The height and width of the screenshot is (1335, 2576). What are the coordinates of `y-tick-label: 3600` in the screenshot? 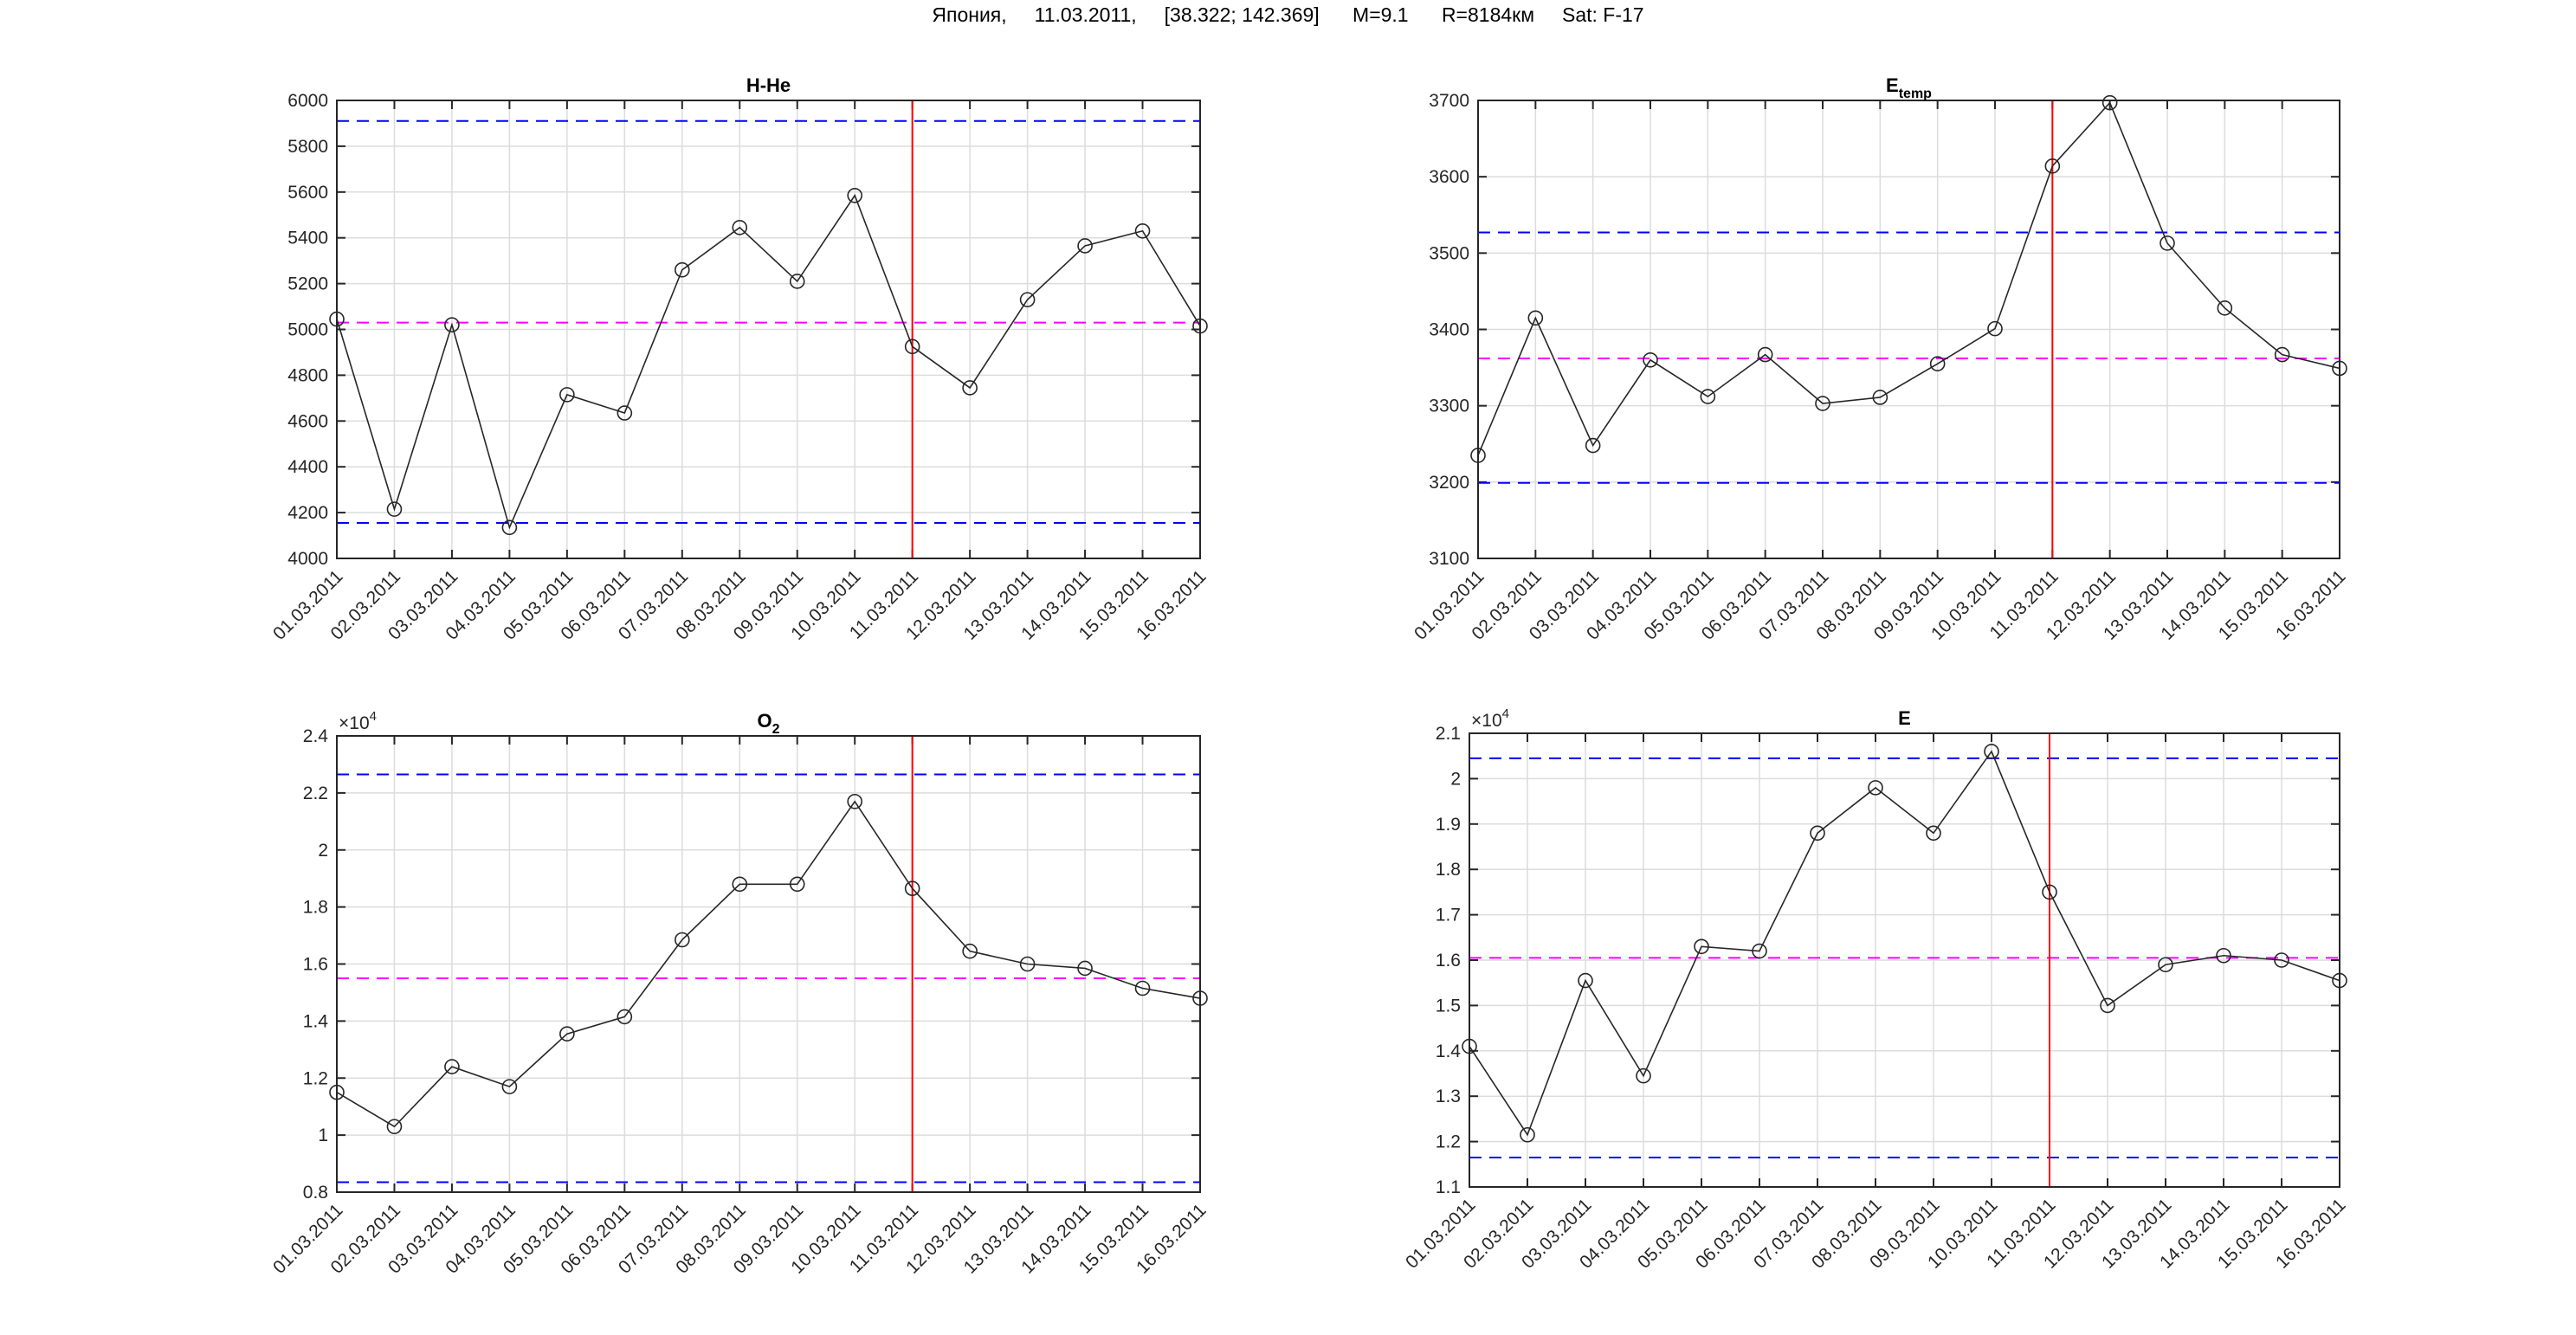 It's located at (1449, 177).